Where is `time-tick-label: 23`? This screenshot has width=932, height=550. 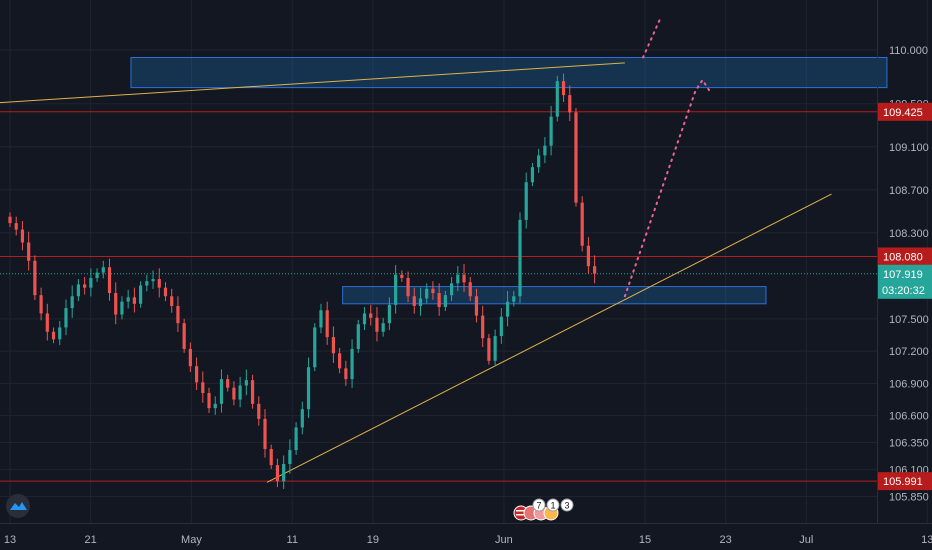 time-tick-label: 23 is located at coordinates (726, 540).